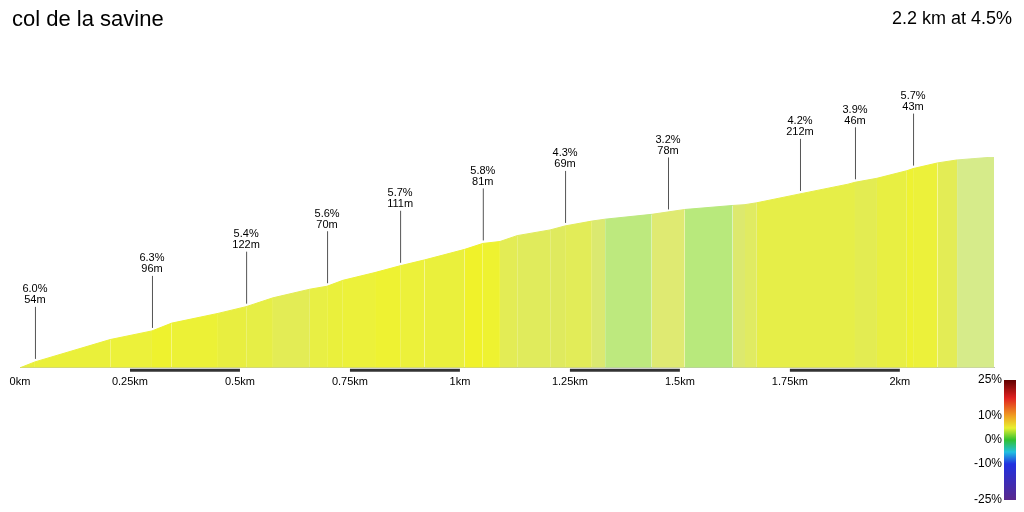 The width and height of the screenshot is (1024, 512). Describe the element at coordinates (990, 415) in the screenshot. I see `color-bar-label: 10%` at that location.